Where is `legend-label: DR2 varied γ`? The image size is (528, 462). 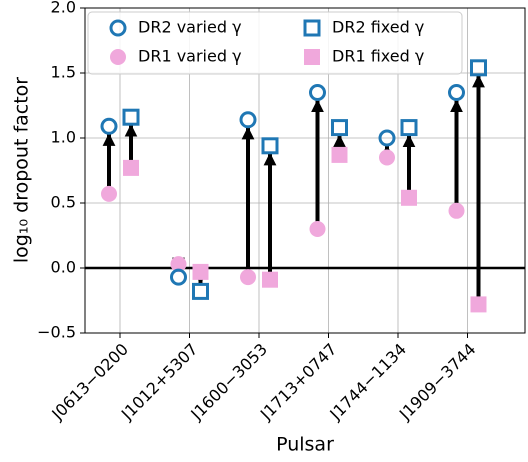 legend-label: DR2 varied γ is located at coordinates (190, 27).